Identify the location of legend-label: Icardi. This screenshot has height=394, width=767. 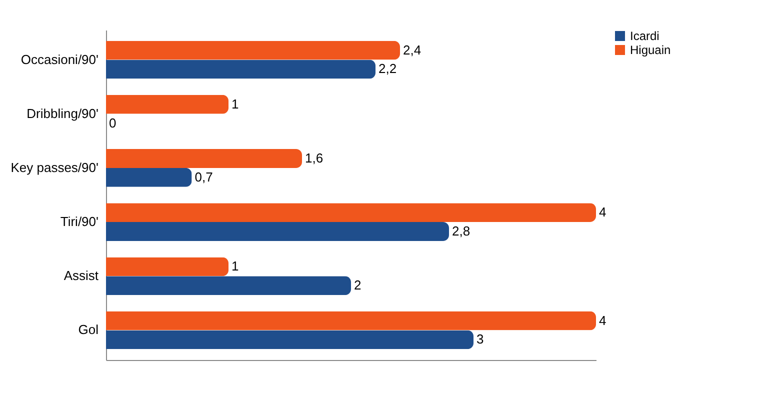
(645, 36).